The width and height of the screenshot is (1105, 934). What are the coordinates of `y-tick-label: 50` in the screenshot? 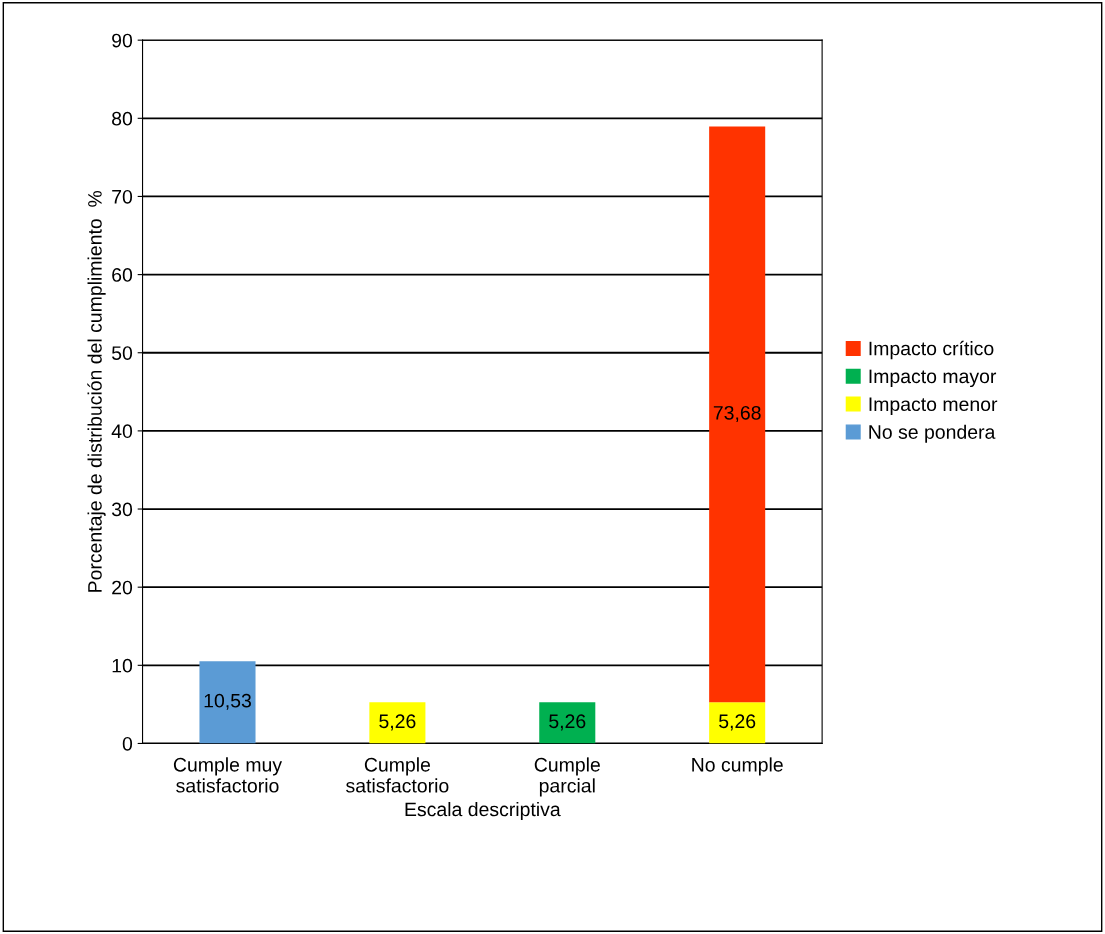 It's located at (122, 353).